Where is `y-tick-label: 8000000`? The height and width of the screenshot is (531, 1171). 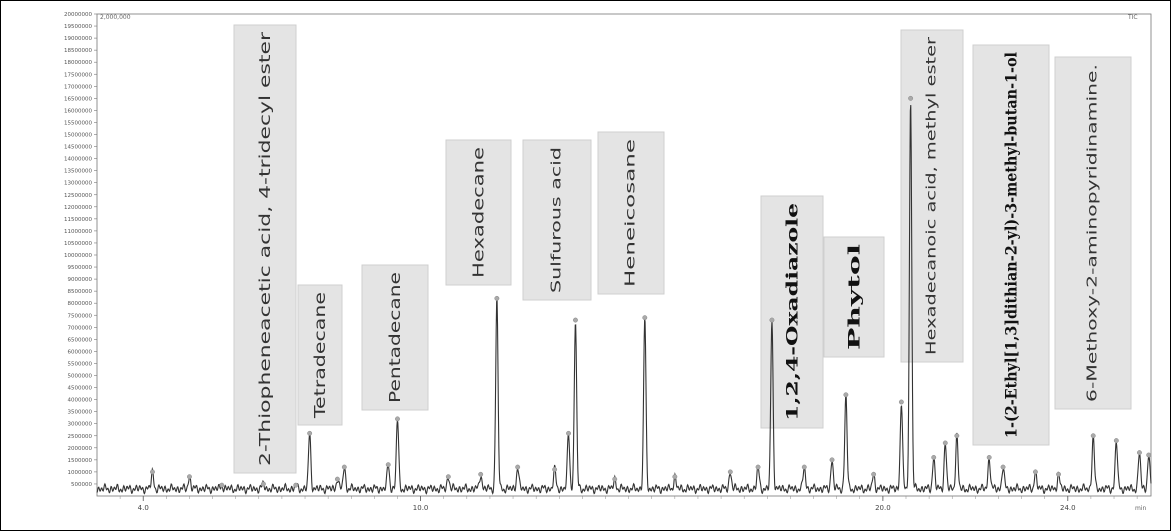
y-tick-label: 8000000 is located at coordinates (80, 304).